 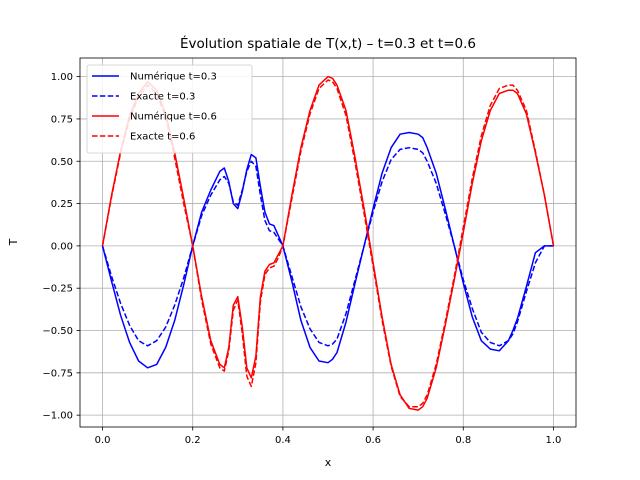 What do you see at coordinates (62, 162) in the screenshot?
I see `y-tick-label: 0.50` at bounding box center [62, 162].